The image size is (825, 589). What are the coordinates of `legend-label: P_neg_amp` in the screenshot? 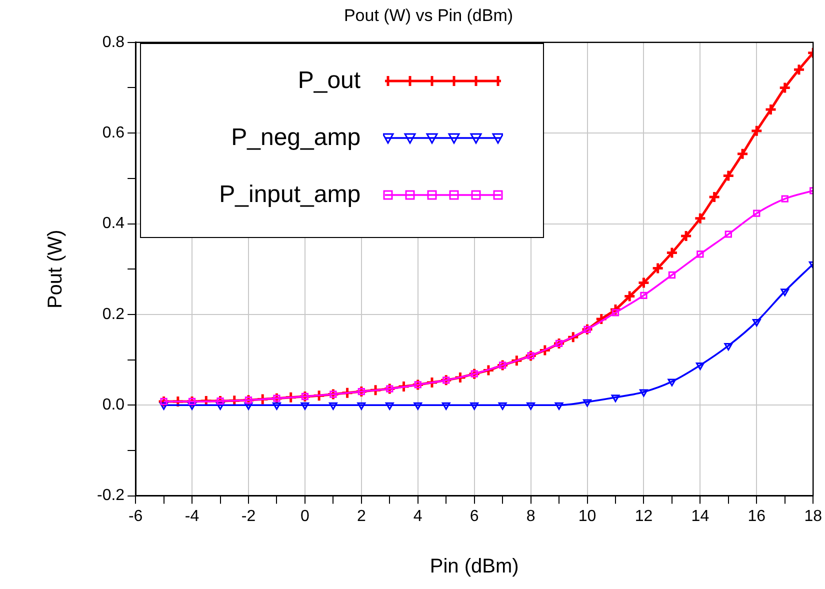 It's located at (295, 138).